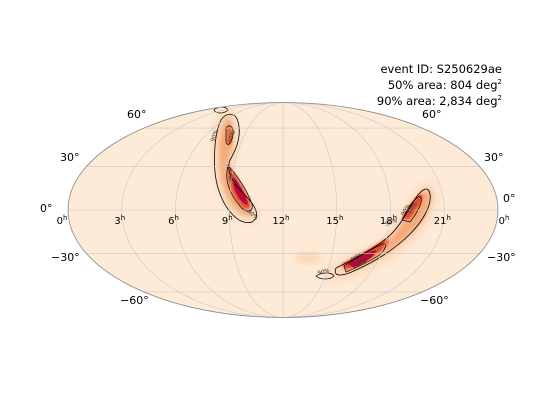  What do you see at coordinates (173, 220) in the screenshot?
I see `ra-label: 6h` at bounding box center [173, 220].